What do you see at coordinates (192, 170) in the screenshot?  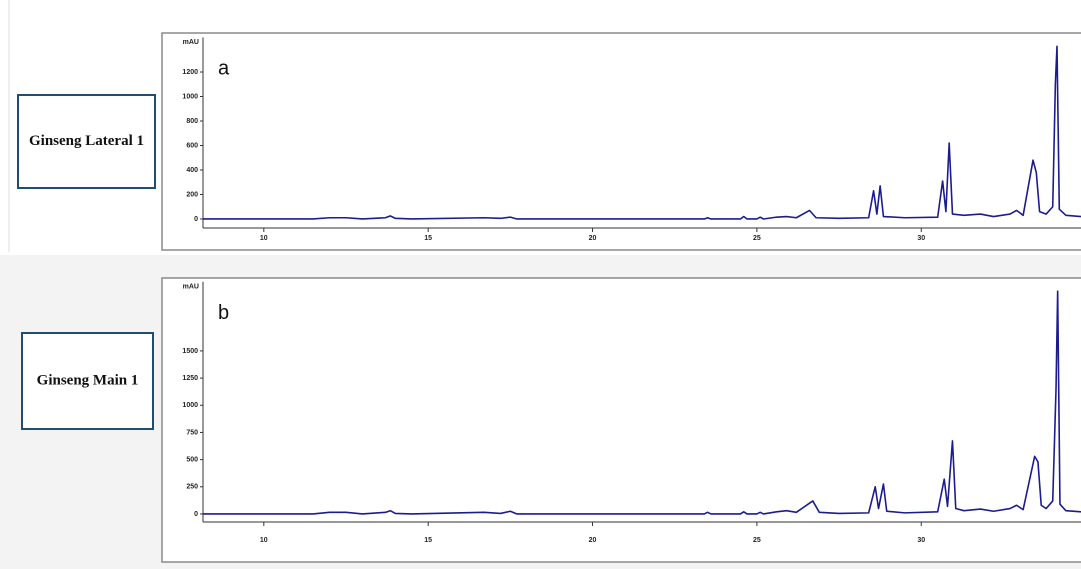 I see `y-tick-label: 400` at bounding box center [192, 170].